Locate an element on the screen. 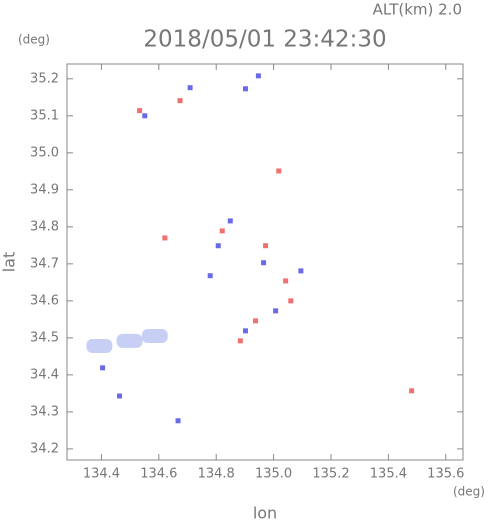 This screenshot has height=525, width=491. y-tick-label: 34.5 is located at coordinates (44, 337).